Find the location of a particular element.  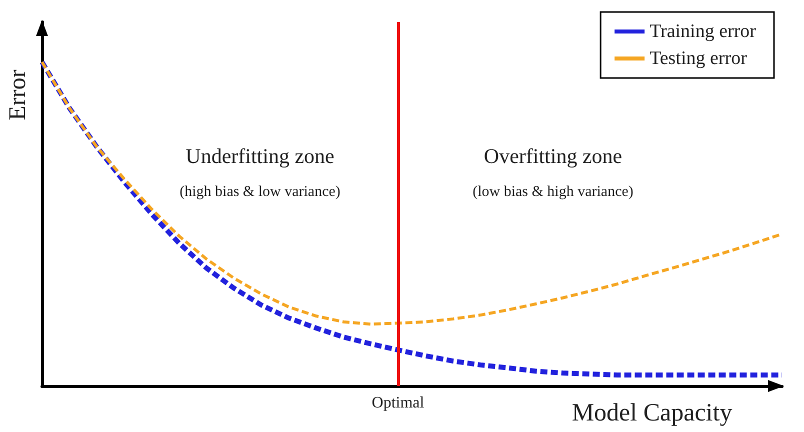

annotation: (high bias & low variance) is located at coordinates (260, 192).